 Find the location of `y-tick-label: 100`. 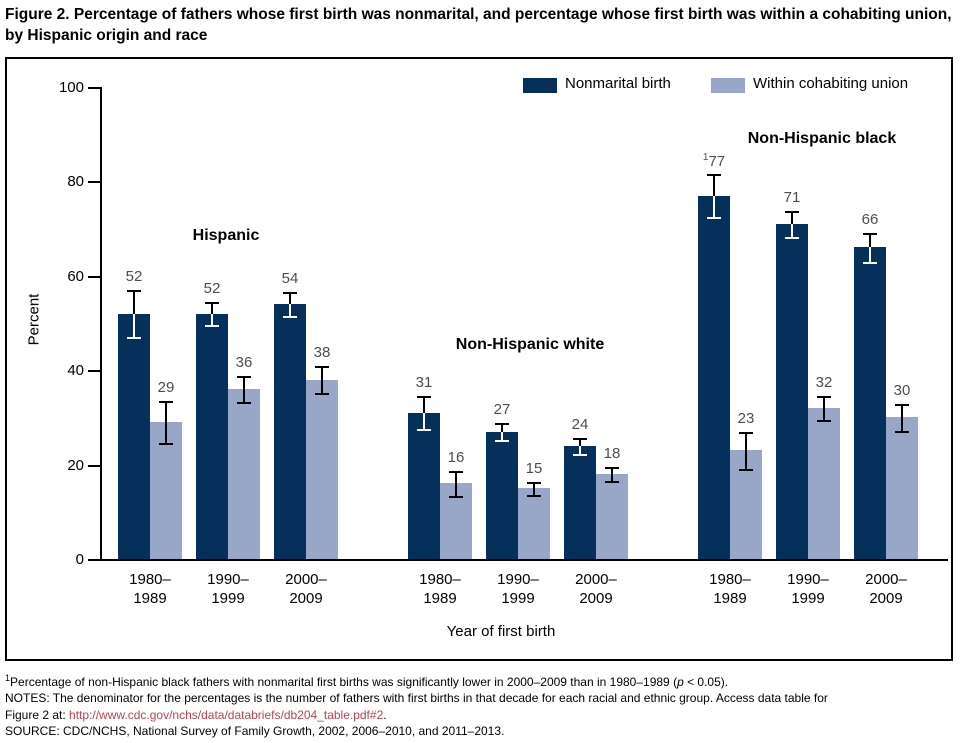

y-tick-label: 100 is located at coordinates (71, 87).